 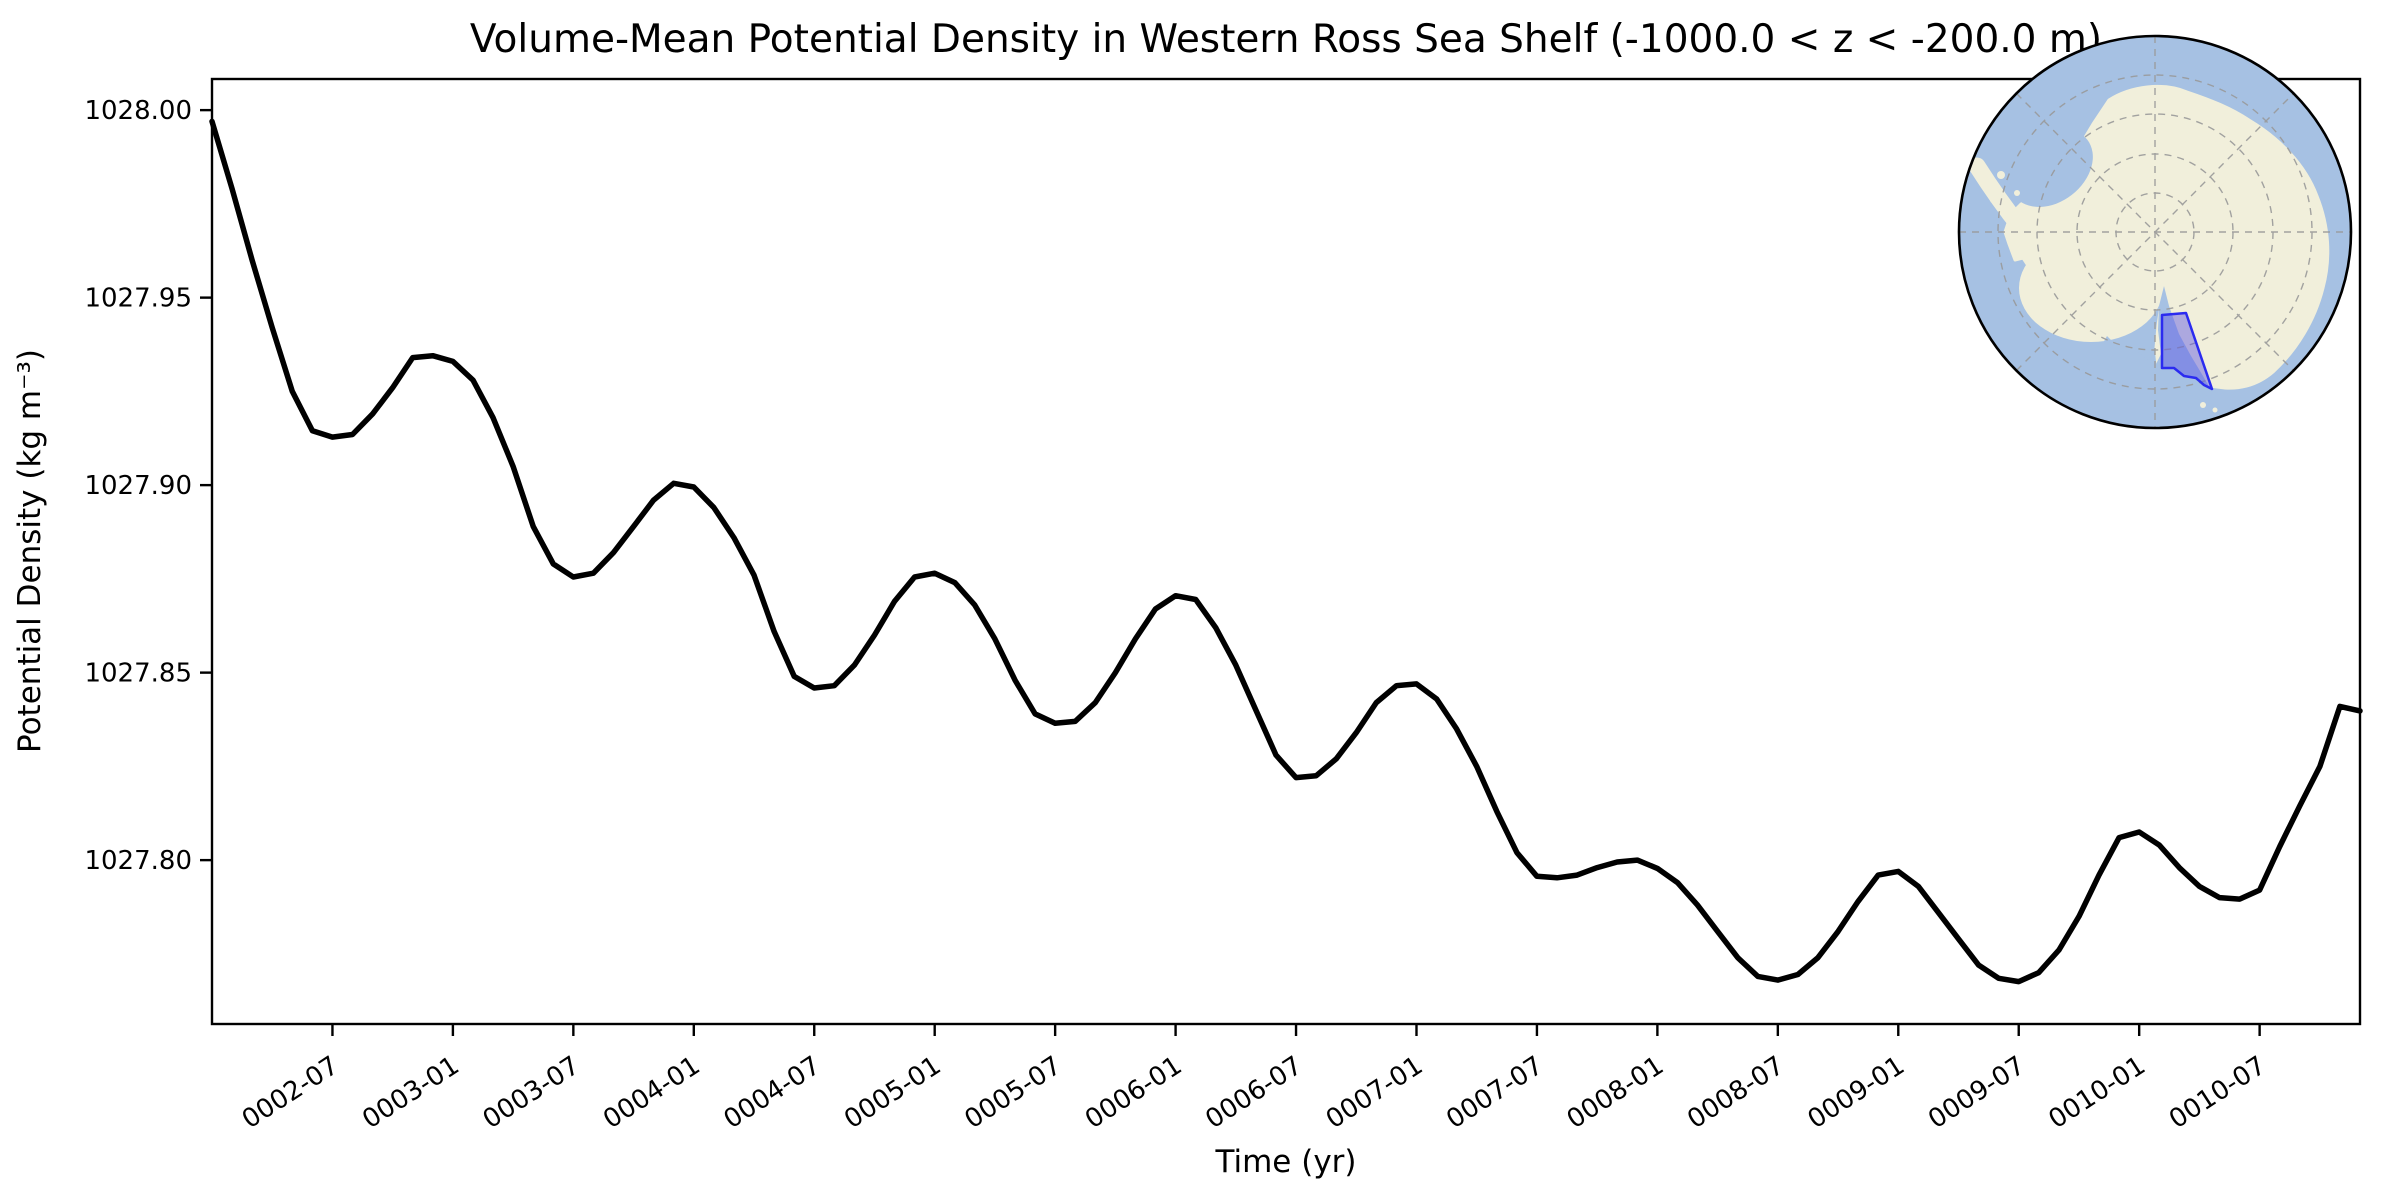 I want to click on map-graticule, so click(x=2155, y=232).